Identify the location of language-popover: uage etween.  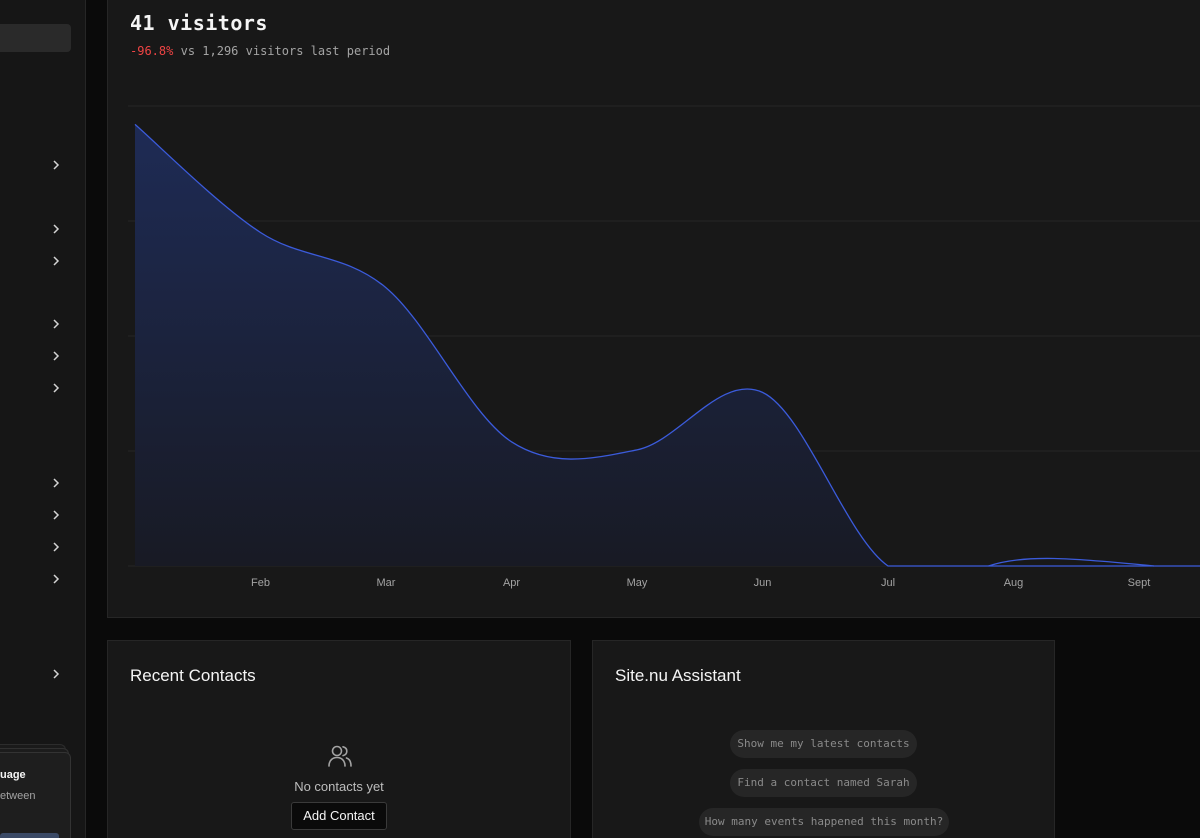
(35, 795).